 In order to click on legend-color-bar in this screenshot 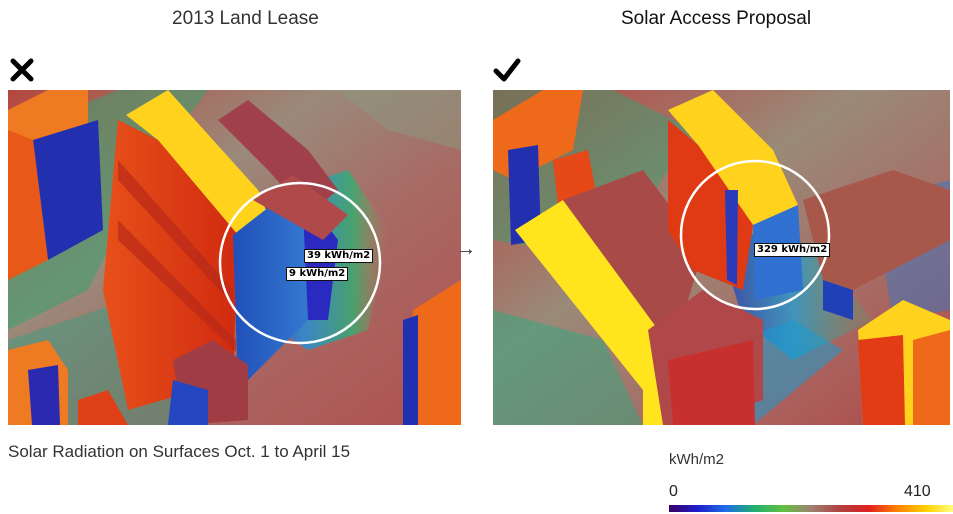, I will do `click(811, 508)`.